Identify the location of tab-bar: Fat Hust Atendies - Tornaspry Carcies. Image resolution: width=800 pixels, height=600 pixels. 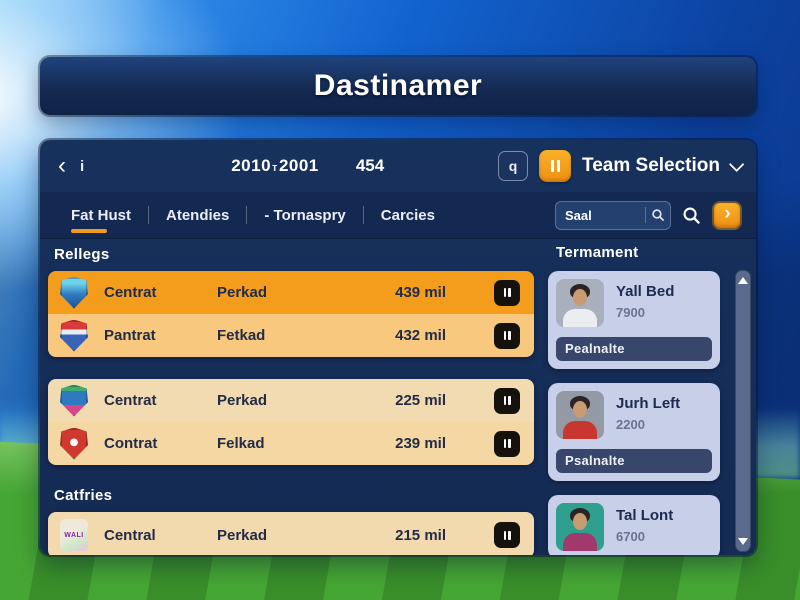
(398, 215).